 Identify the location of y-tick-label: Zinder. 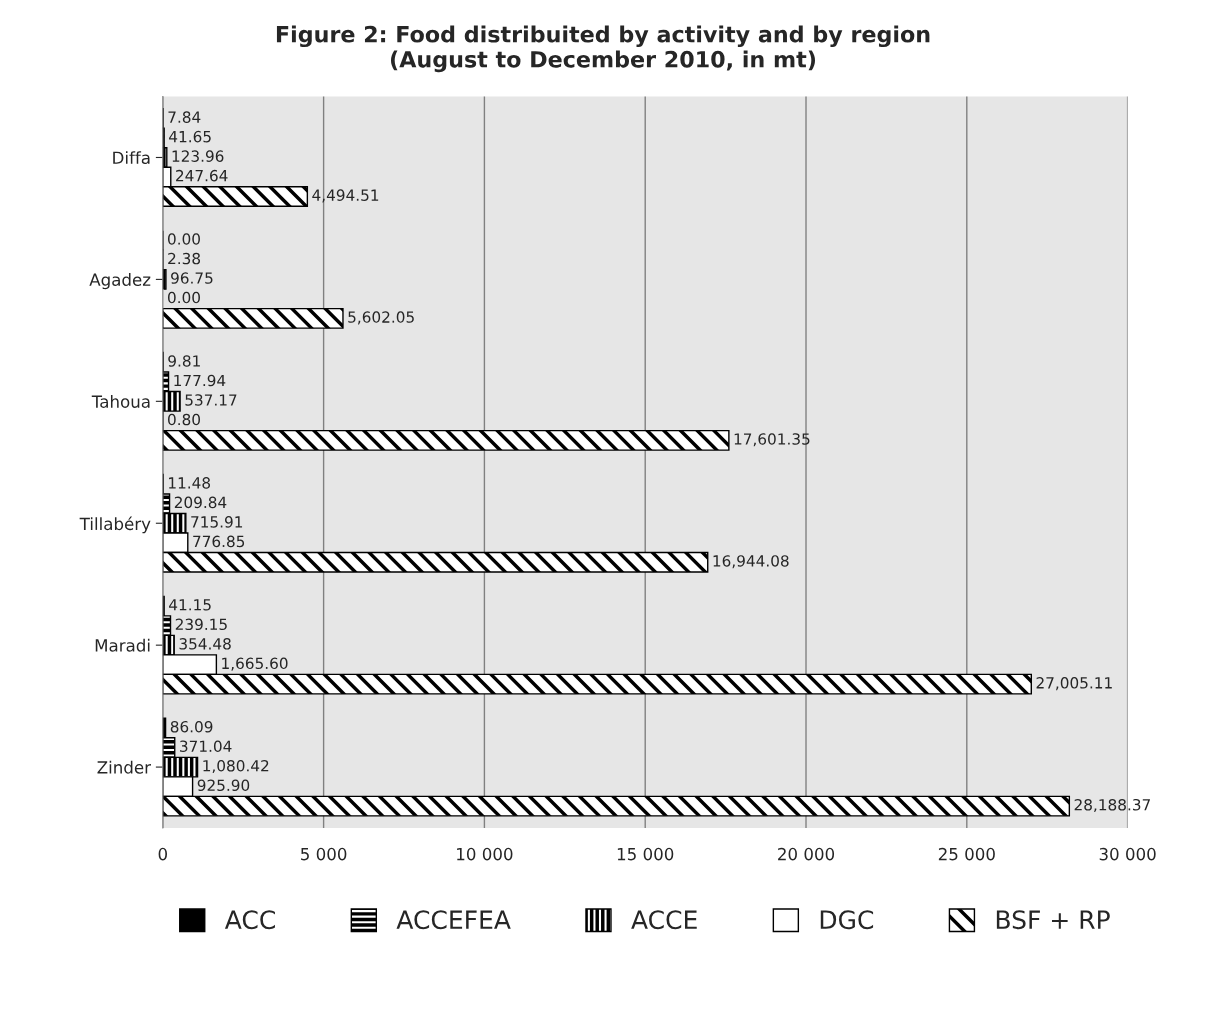
(124, 767).